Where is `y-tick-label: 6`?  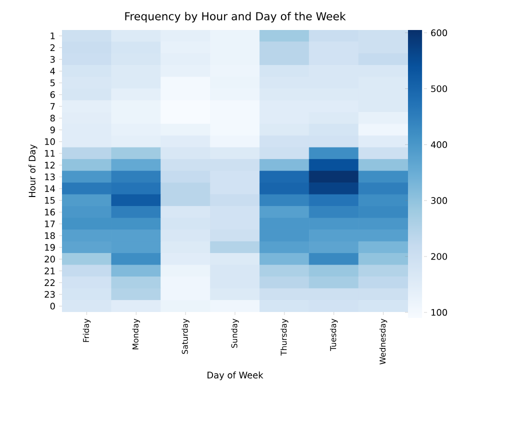 y-tick-label: 6 is located at coordinates (52, 94).